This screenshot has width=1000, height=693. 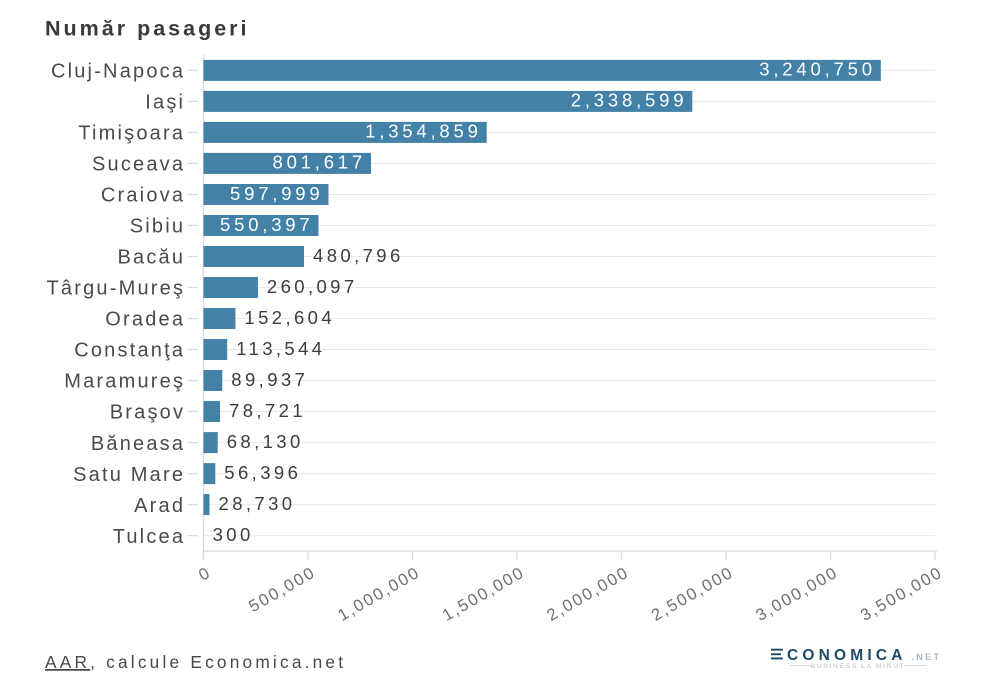 I want to click on svg-text: 801,617, so click(x=319, y=162).